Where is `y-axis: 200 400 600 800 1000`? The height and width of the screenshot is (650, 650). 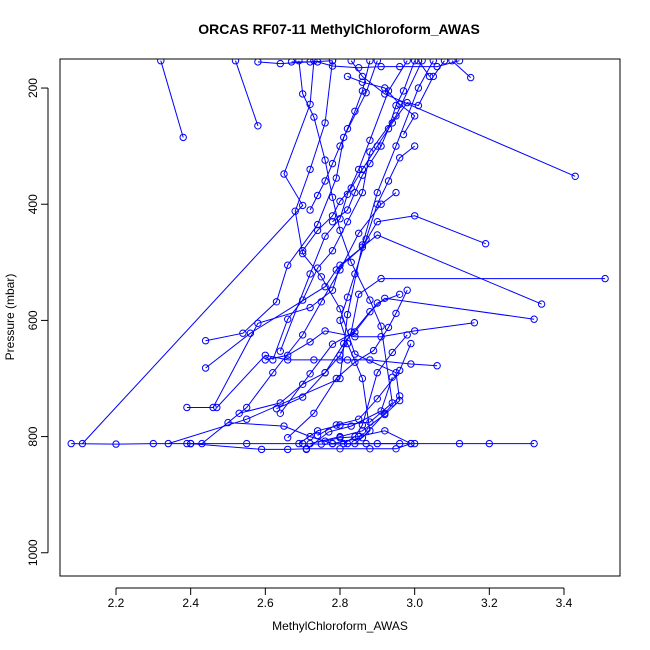
y-axis: 200 400 600 800 1000 is located at coordinates (37, 322).